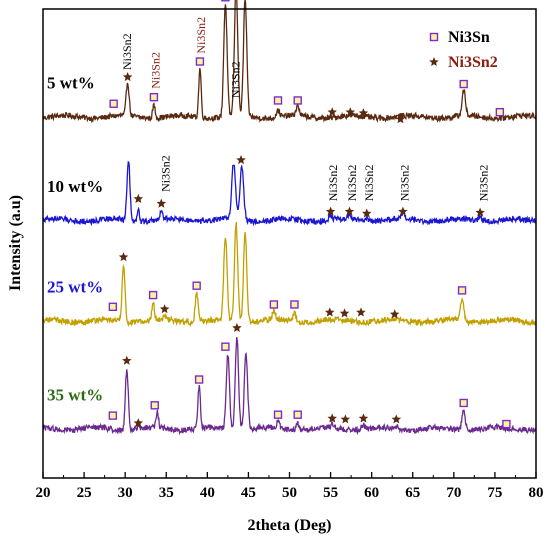  Describe the element at coordinates (412, 493) in the screenshot. I see `x-tick-label: 65` at that location.